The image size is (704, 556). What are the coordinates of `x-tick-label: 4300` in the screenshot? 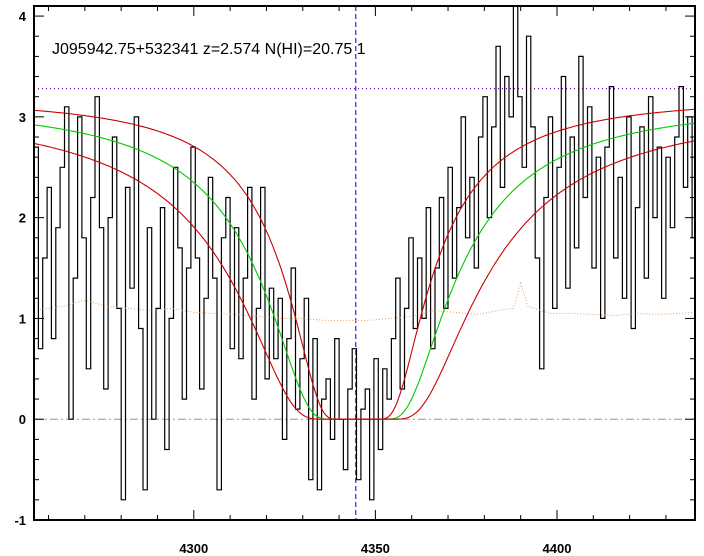 It's located at (193, 548).